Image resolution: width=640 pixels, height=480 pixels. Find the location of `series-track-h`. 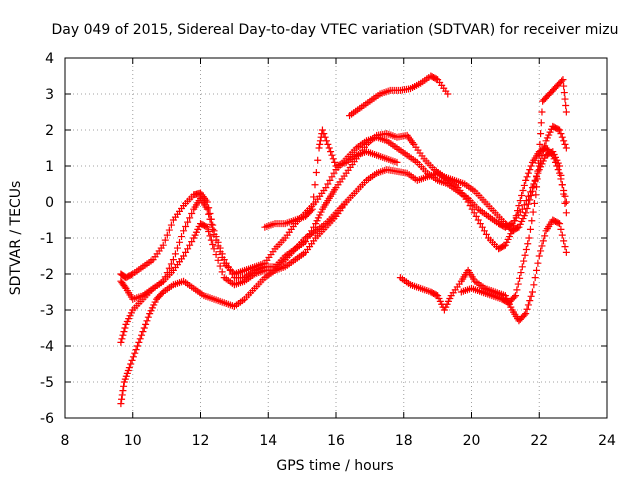

series-track-h is located at coordinates (513, 191).